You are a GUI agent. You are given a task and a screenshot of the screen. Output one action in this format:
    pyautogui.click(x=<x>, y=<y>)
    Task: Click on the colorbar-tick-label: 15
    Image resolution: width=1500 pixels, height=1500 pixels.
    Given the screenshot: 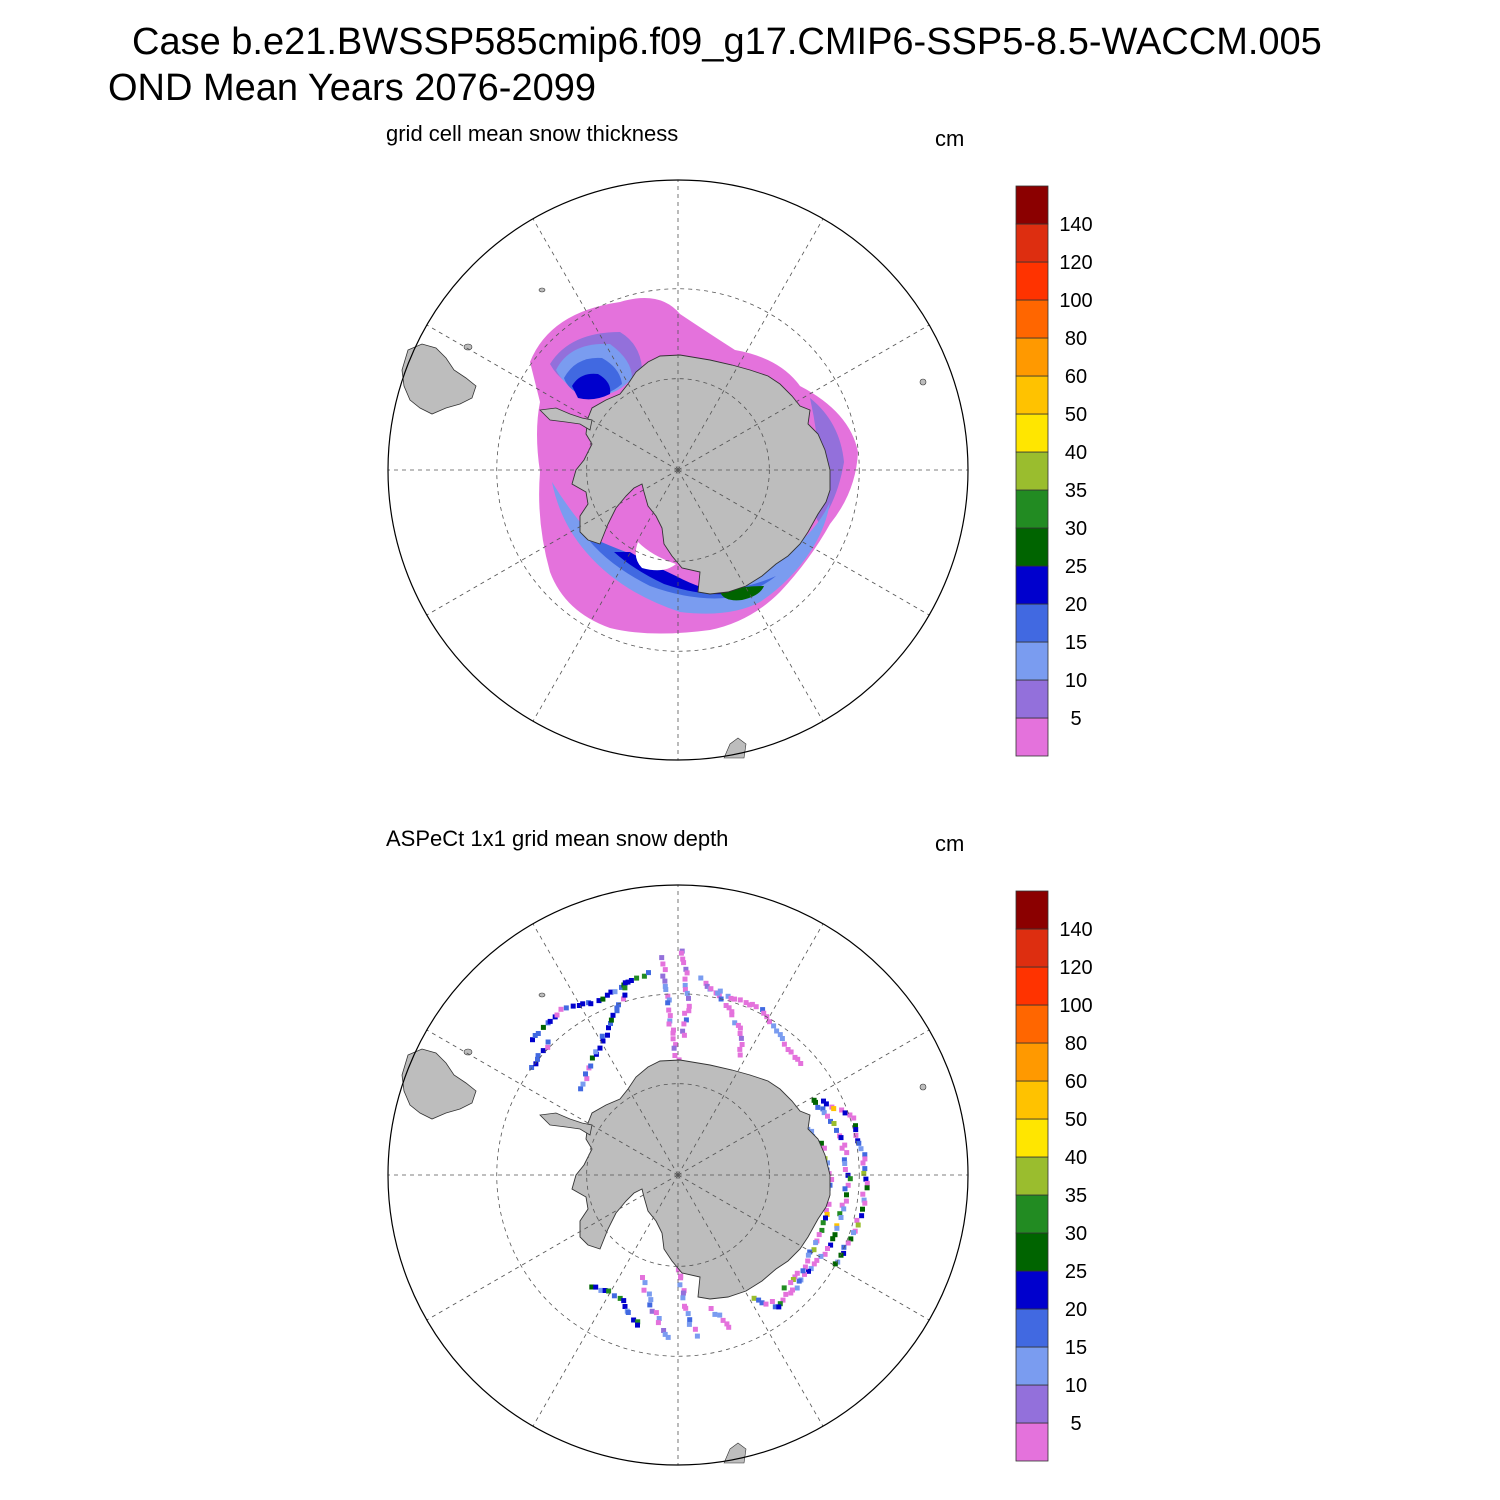 What is the action you would take?
    pyautogui.click(x=1076, y=643)
    